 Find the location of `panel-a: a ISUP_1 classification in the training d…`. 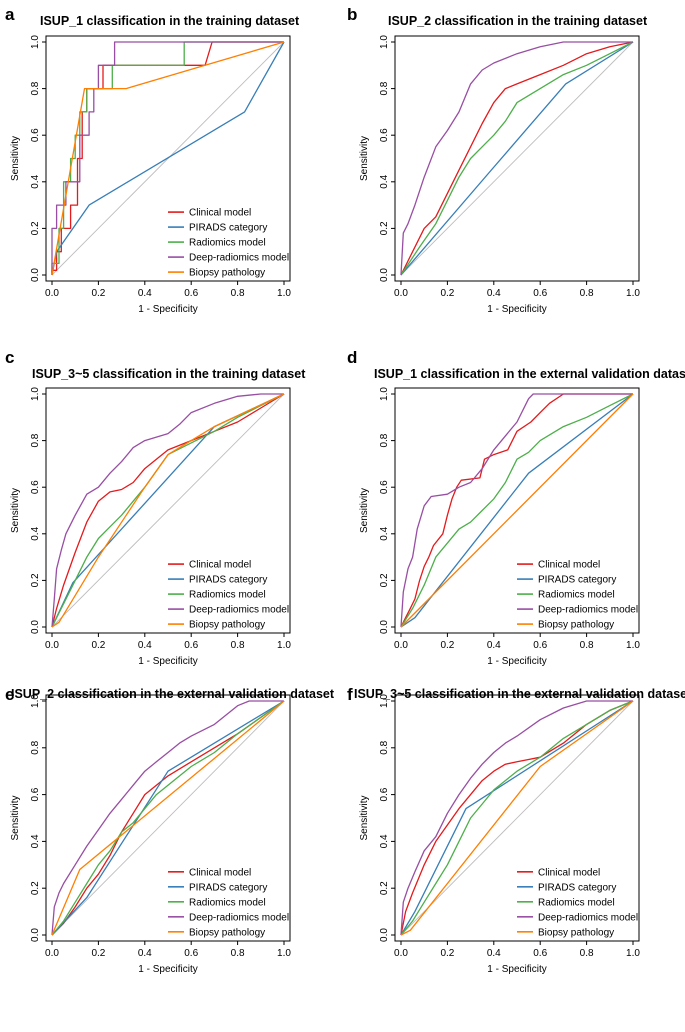

panel-a: a ISUP_1 classification in the training d… is located at coordinates (152, 160).